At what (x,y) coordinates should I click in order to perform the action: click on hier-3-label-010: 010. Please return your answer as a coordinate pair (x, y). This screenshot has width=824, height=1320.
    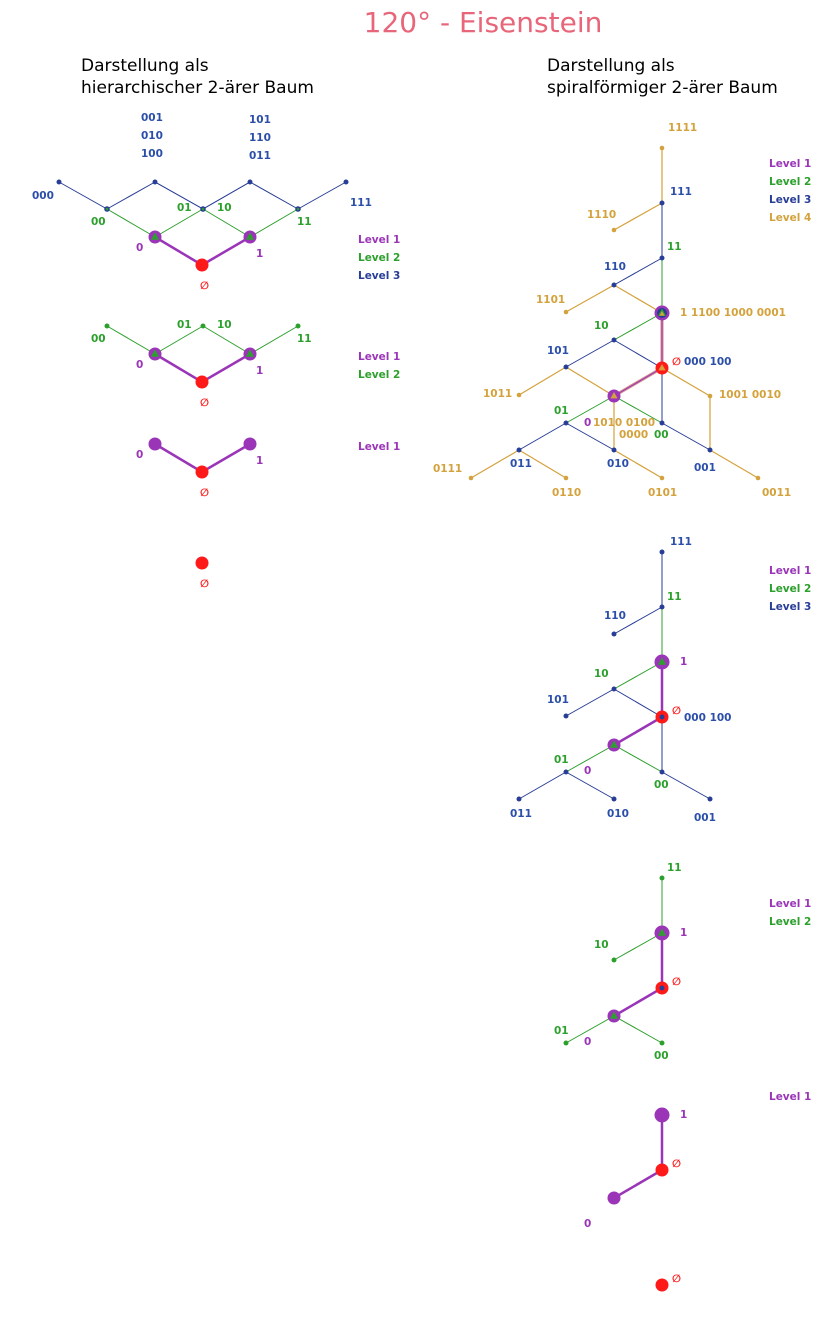
    Looking at the image, I should click on (152, 136).